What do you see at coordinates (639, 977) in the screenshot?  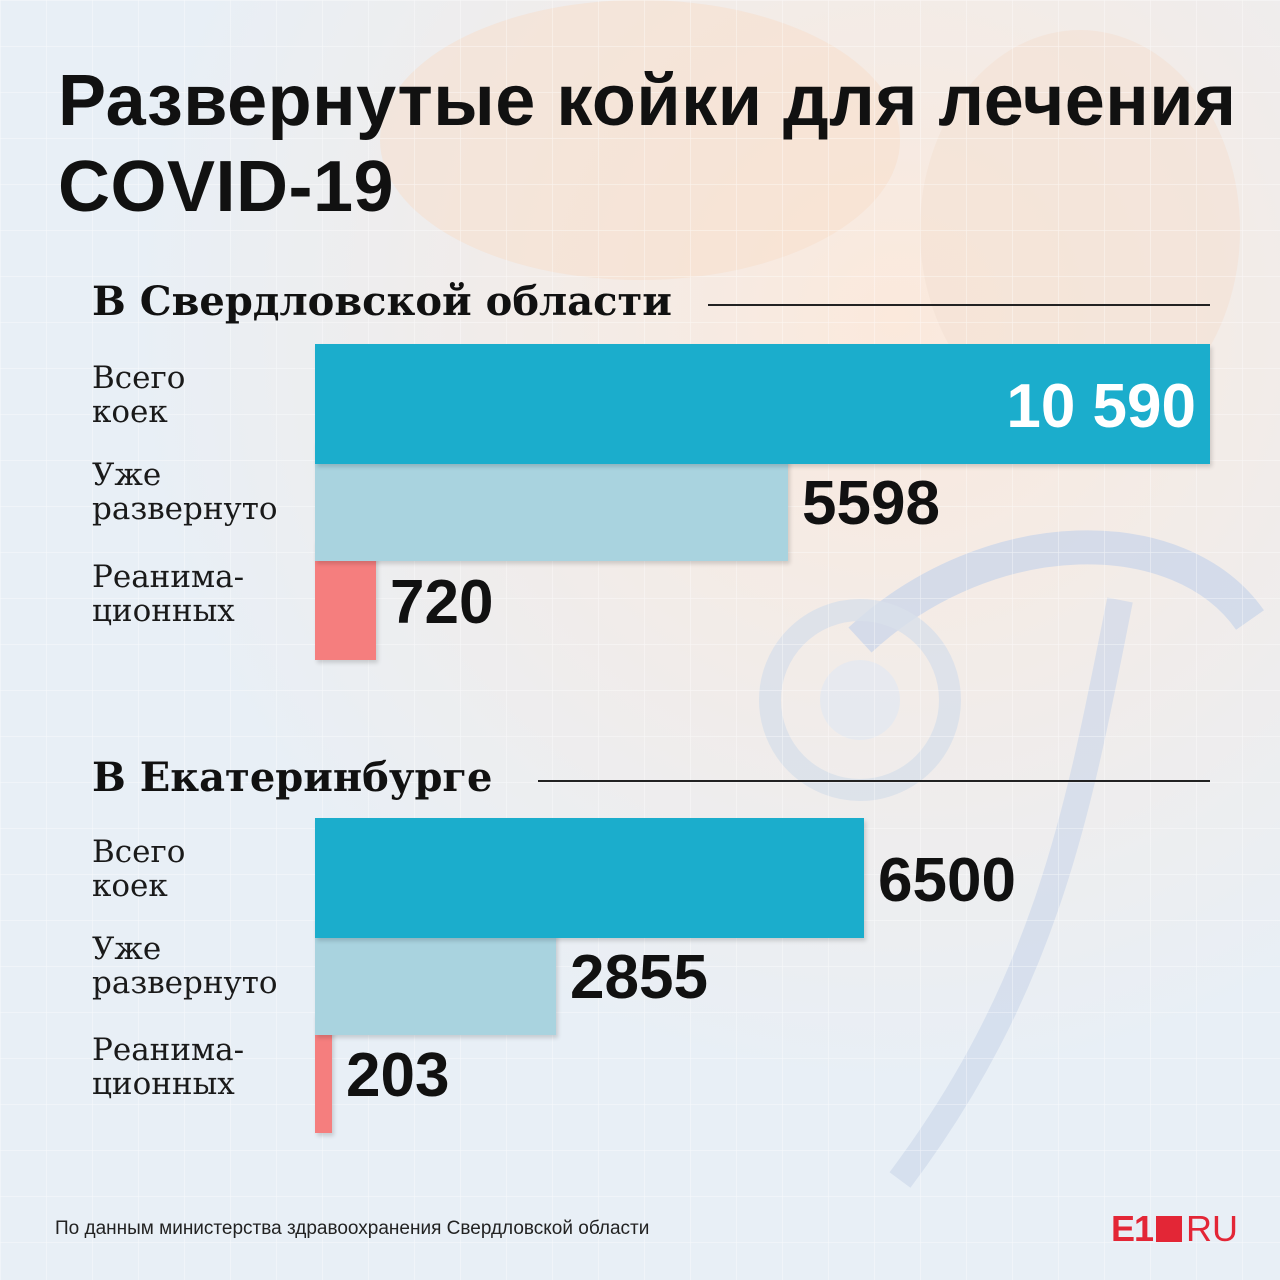 I see `value-label: 2855` at bounding box center [639, 977].